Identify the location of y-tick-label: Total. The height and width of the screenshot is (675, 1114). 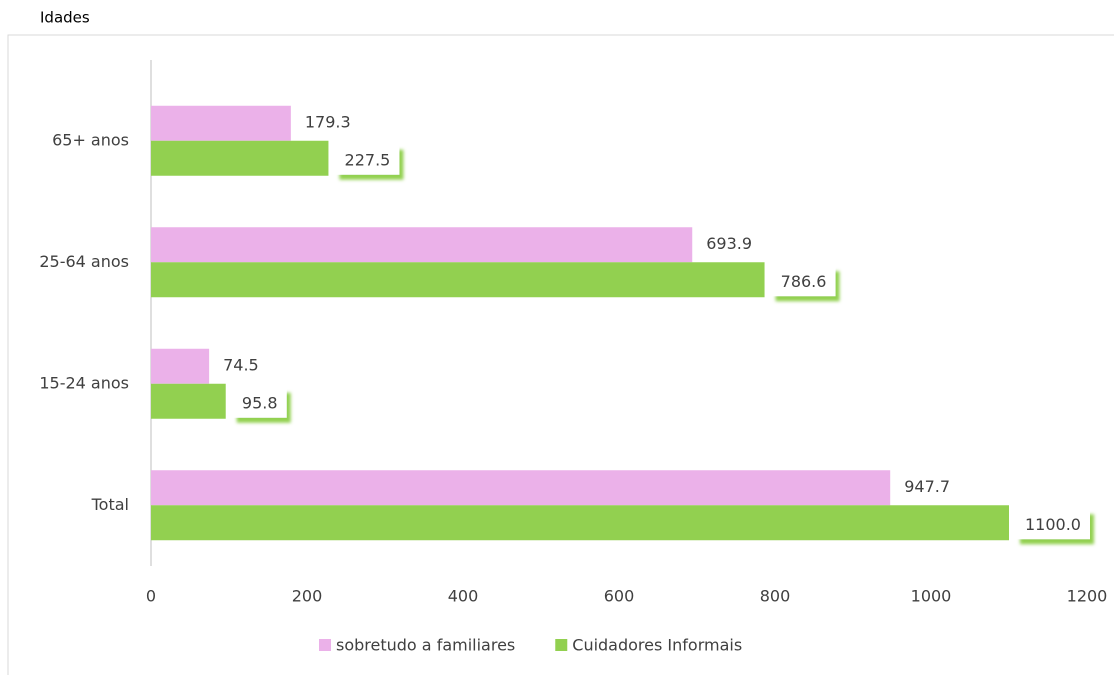
(110, 504).